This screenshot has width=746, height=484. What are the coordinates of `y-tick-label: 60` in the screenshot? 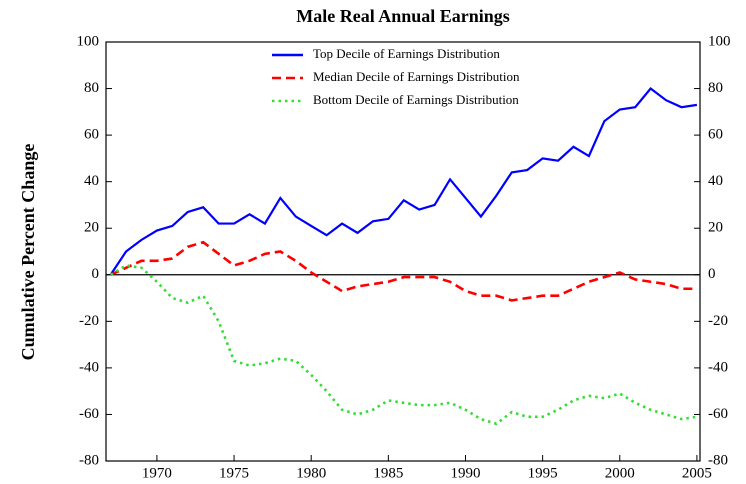 It's located at (91, 135).